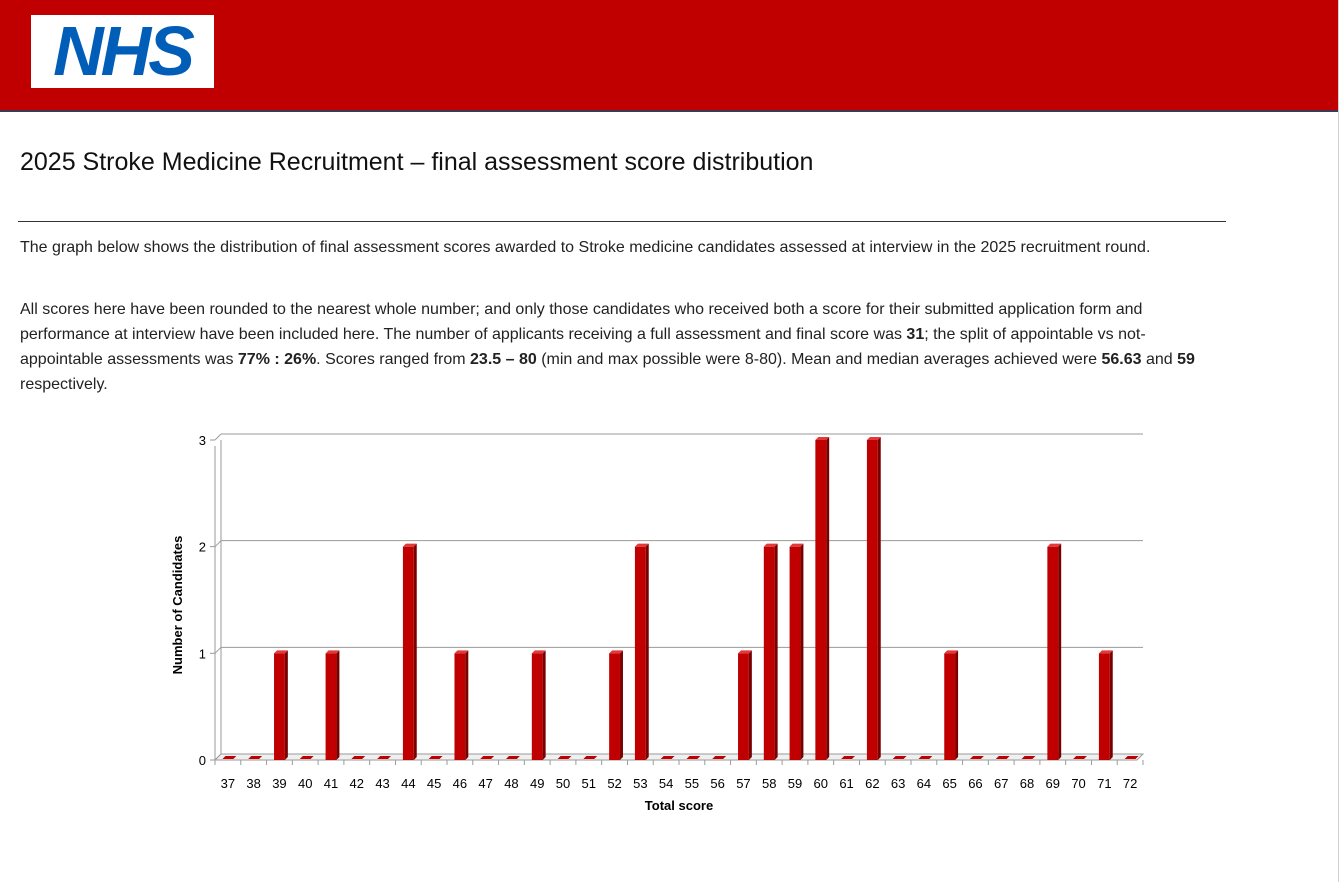 The height and width of the screenshot is (882, 1344). I want to click on x-tick-label: 50, so click(563, 783).